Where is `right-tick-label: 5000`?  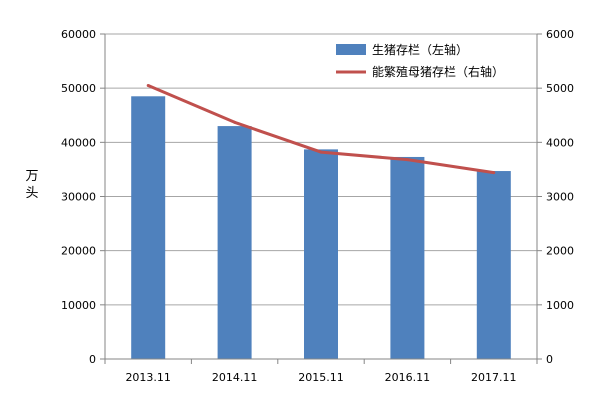
right-tick-label: 5000 is located at coordinates (560, 88).